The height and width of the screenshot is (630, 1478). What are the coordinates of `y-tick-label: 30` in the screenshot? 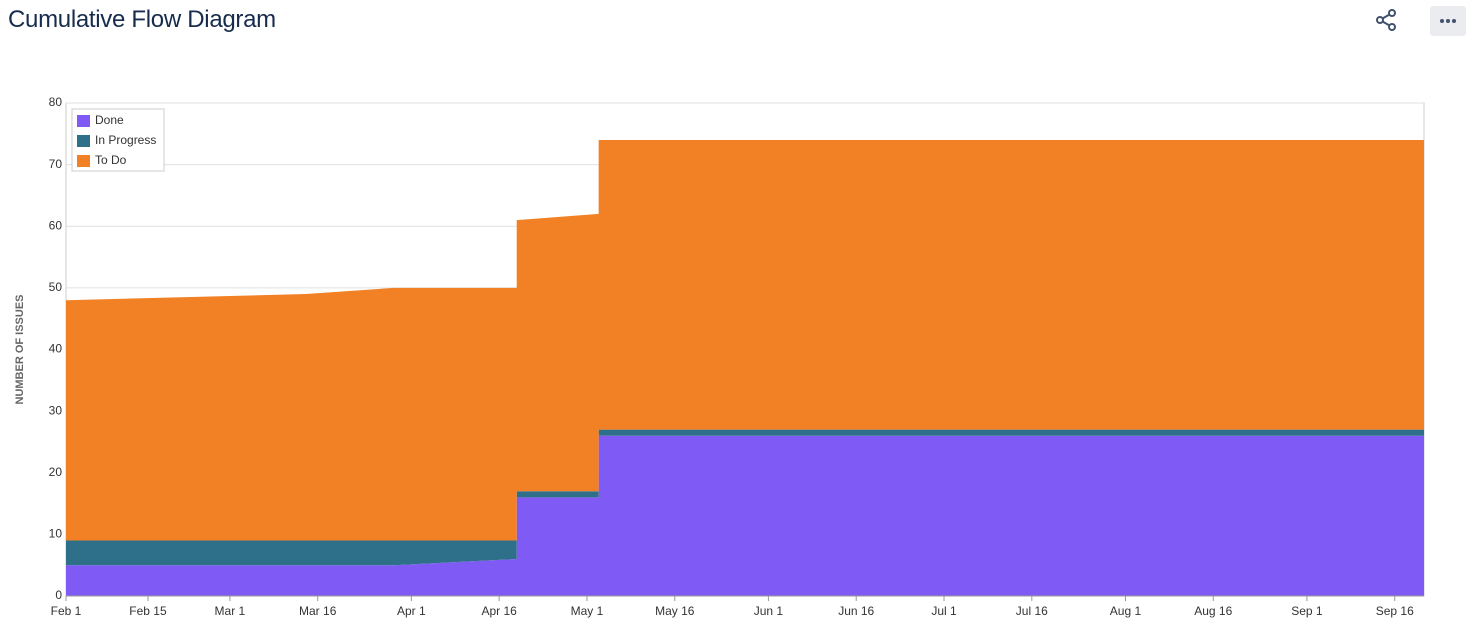 It's located at (56, 410).